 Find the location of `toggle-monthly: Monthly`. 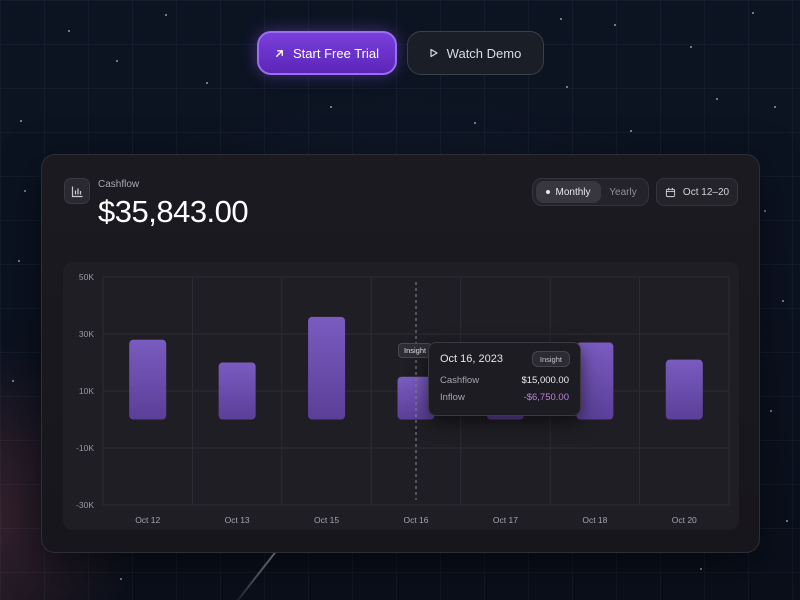

toggle-monthly: Monthly is located at coordinates (568, 192).